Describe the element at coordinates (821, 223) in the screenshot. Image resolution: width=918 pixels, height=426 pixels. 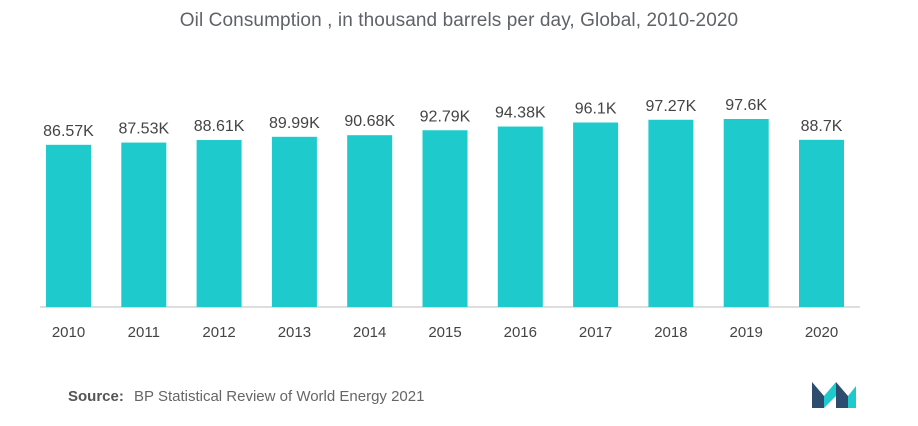
I see `bar-2020` at that location.